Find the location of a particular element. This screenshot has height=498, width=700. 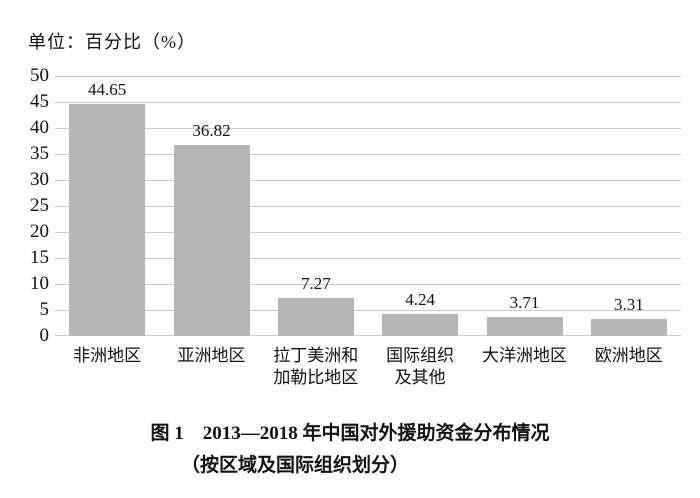

y-tick-label: 15 is located at coordinates (39, 257).